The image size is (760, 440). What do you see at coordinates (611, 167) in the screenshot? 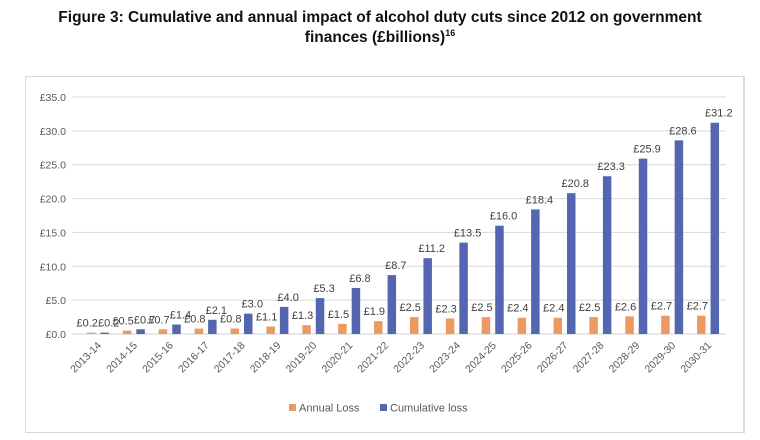
I see `cumulative-loss-data-label: £23.3` at bounding box center [611, 167].